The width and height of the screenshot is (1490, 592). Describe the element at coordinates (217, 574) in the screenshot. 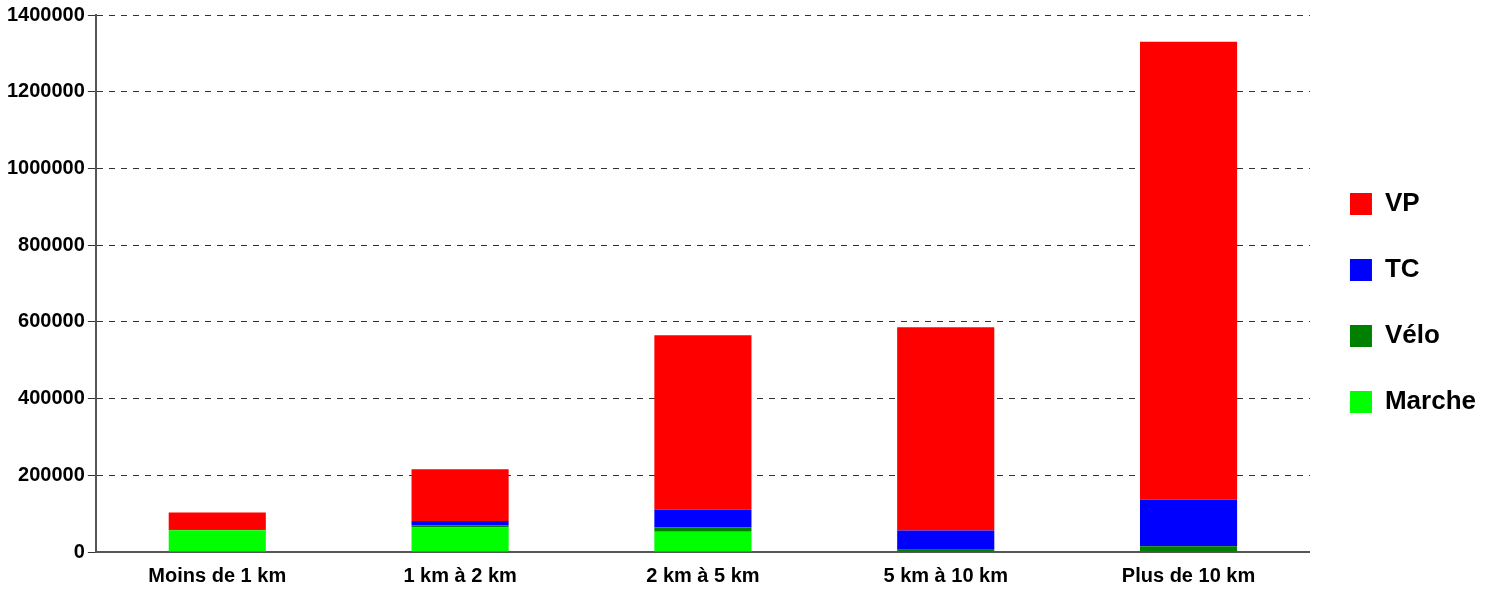

I see `x-tick-label: Moins de 1 km` at that location.